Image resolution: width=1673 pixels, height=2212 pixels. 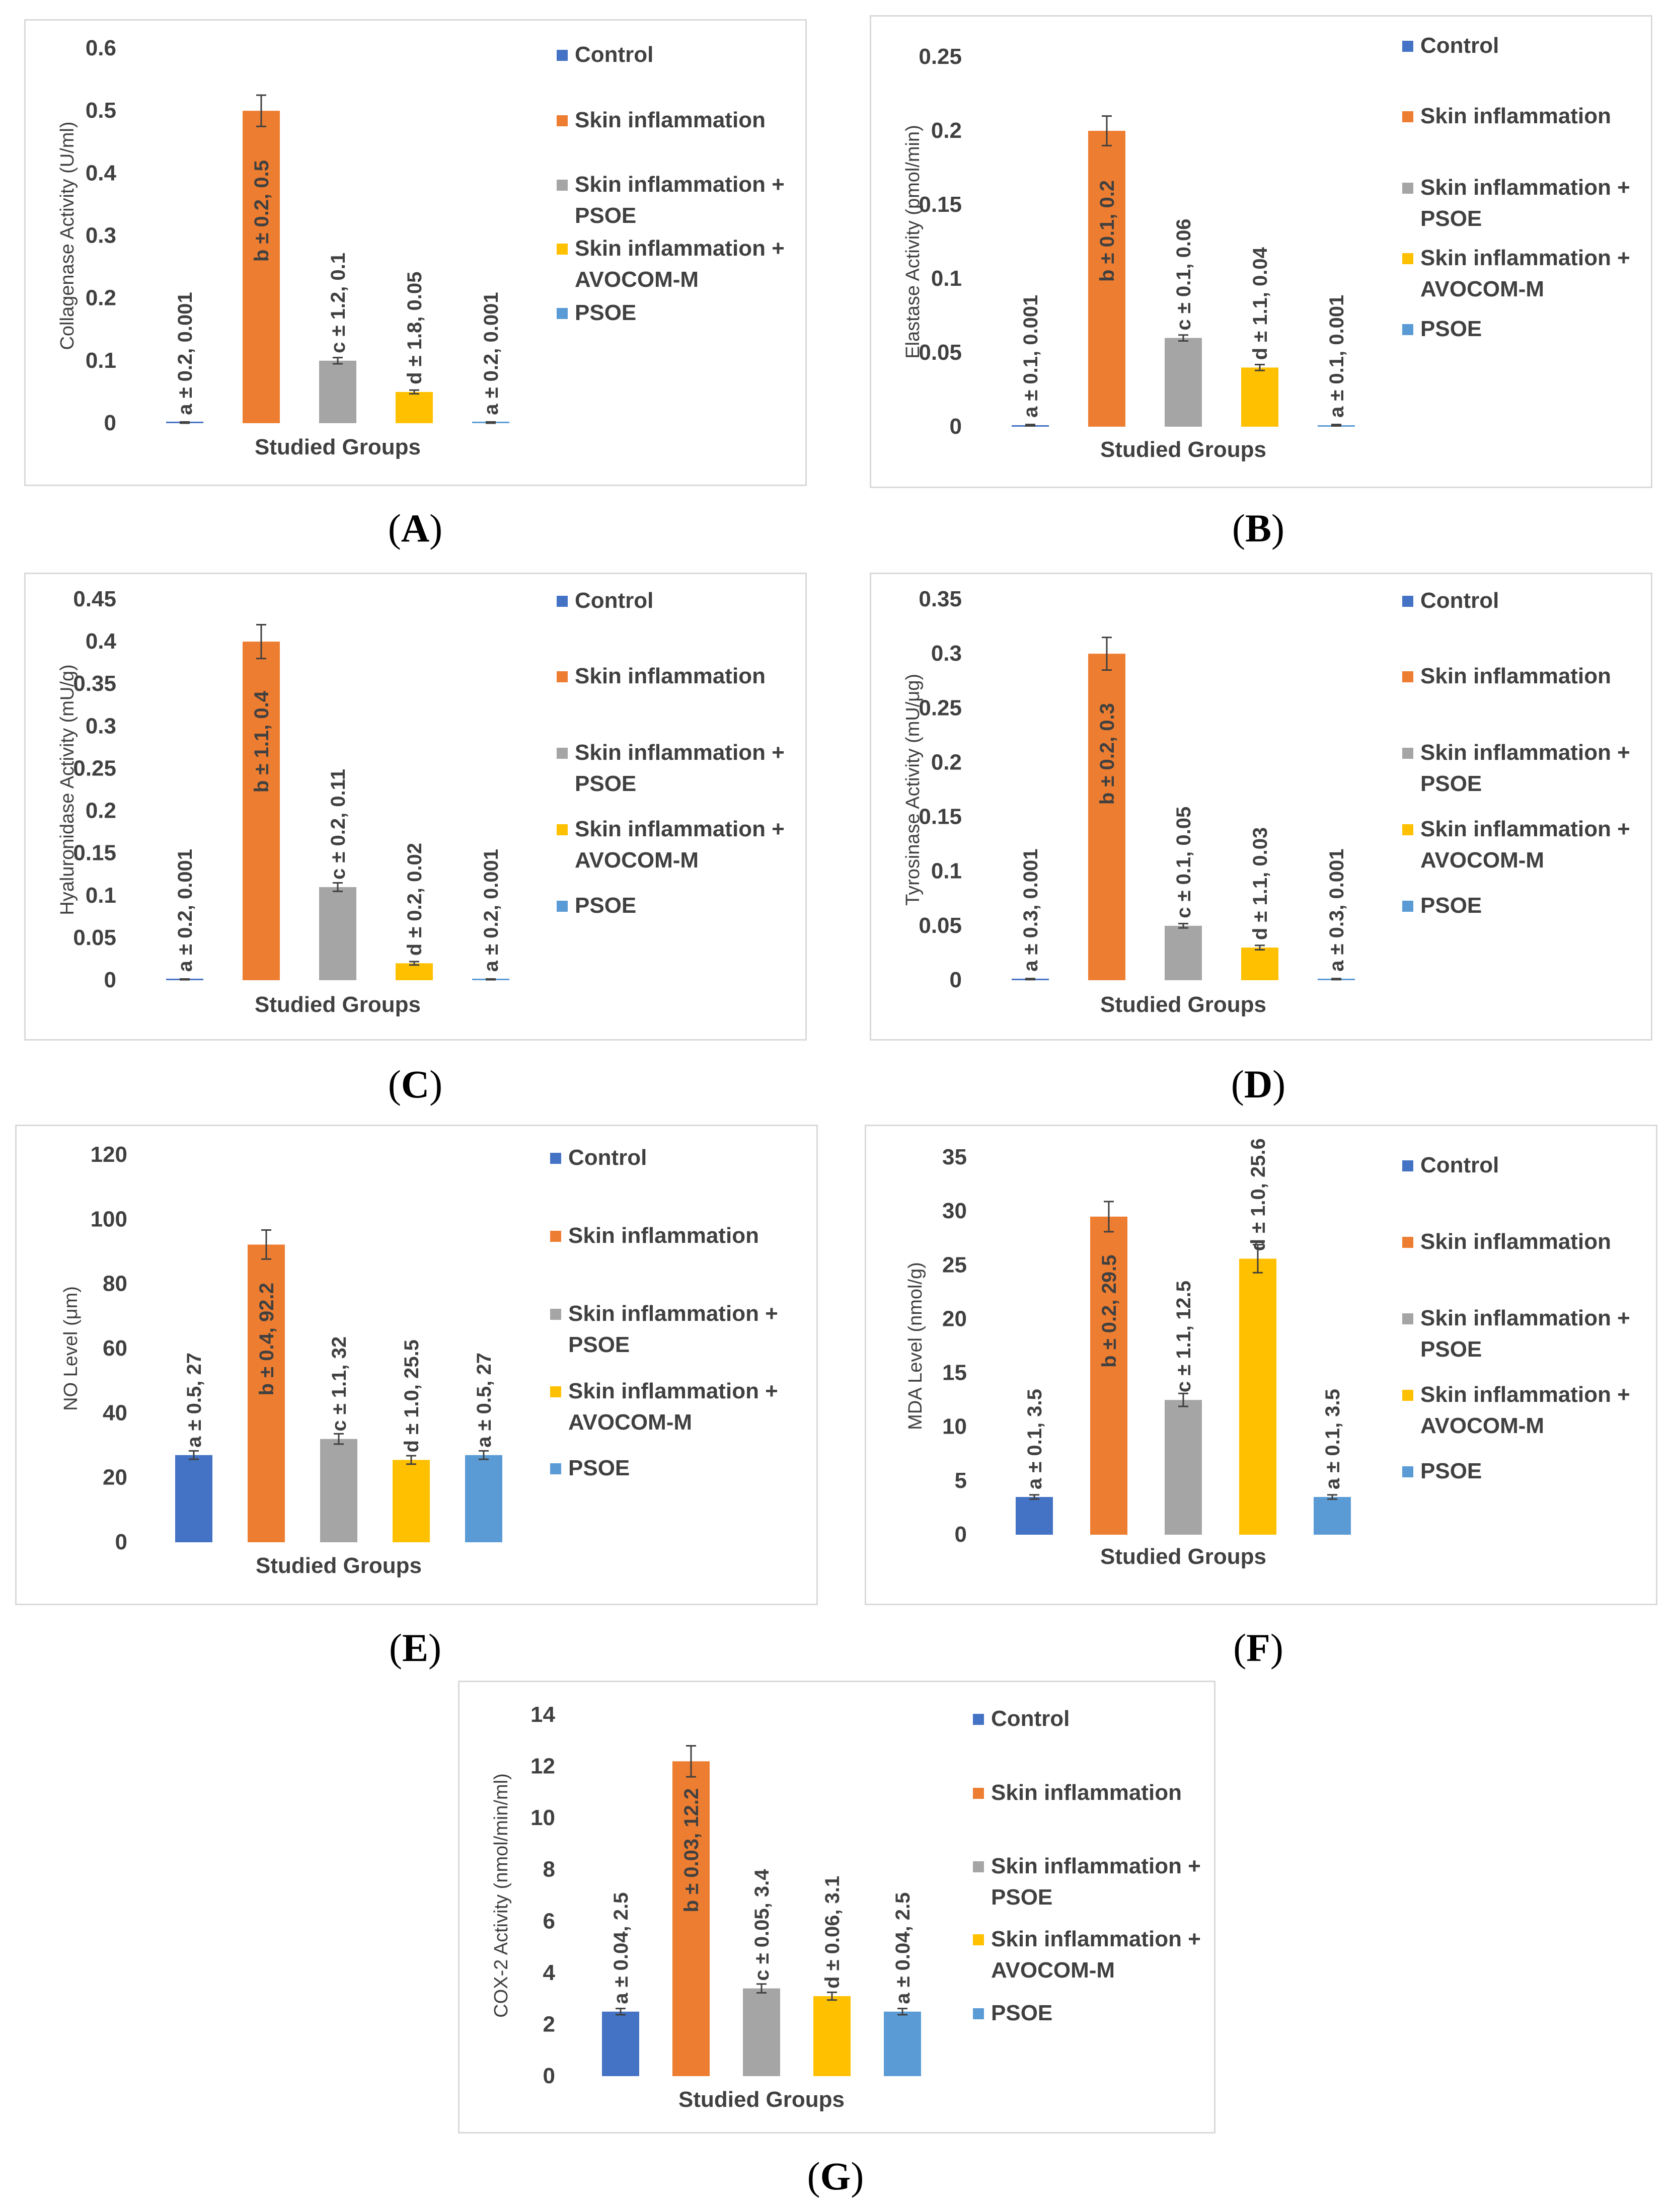 What do you see at coordinates (946, 653) in the screenshot?
I see `y-tick-label: 0.3` at bounding box center [946, 653].